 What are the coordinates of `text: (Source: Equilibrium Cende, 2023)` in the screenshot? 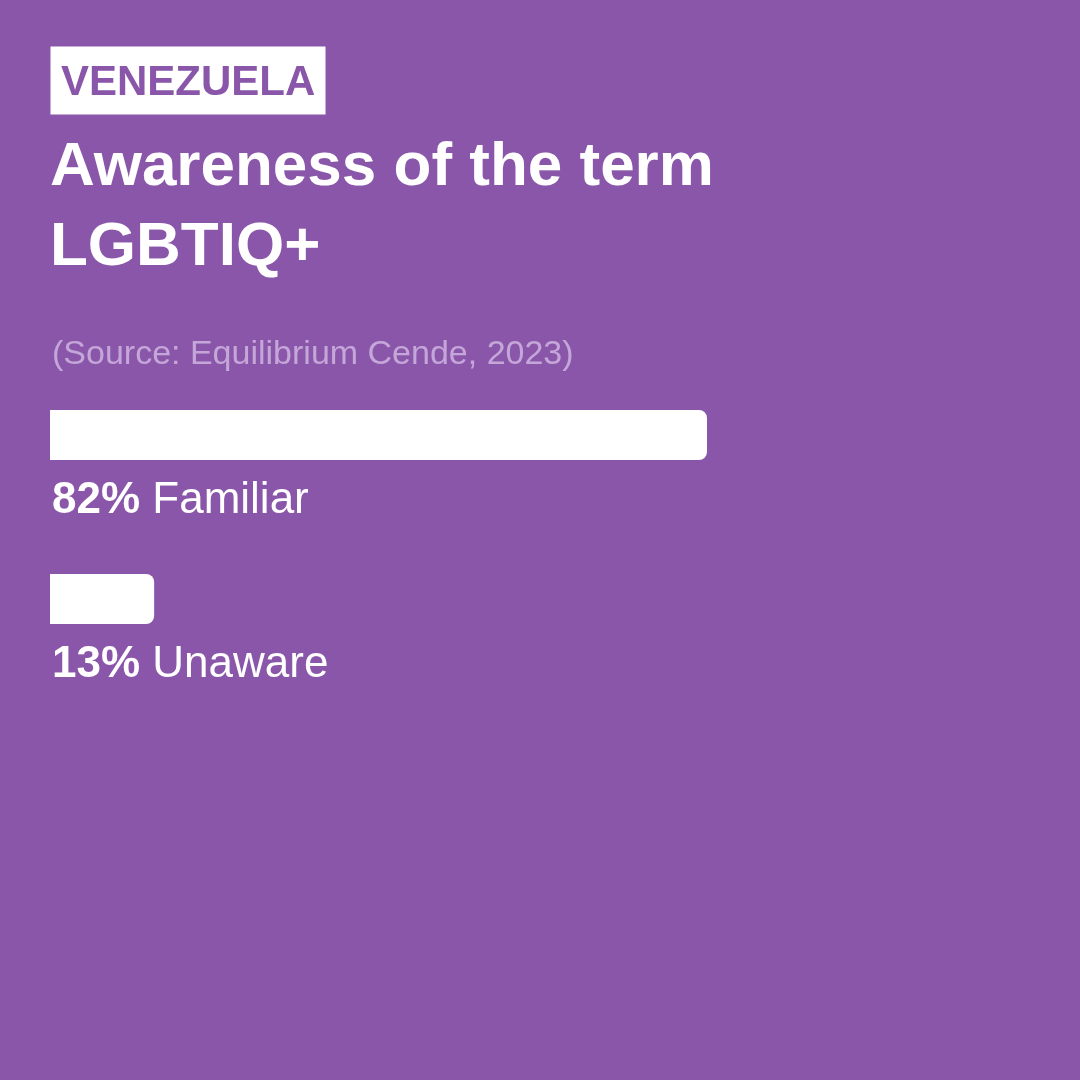 It's located at (313, 352).